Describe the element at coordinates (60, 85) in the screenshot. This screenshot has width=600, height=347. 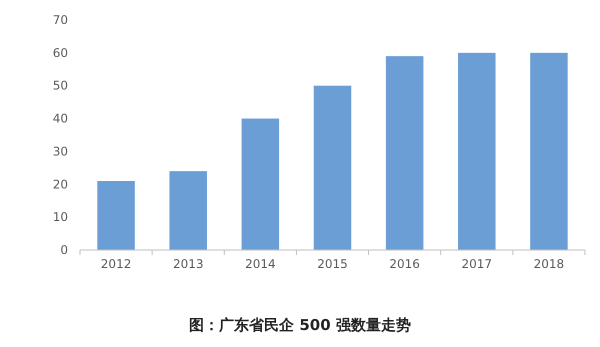
I see `y-tick-label: 50` at that location.